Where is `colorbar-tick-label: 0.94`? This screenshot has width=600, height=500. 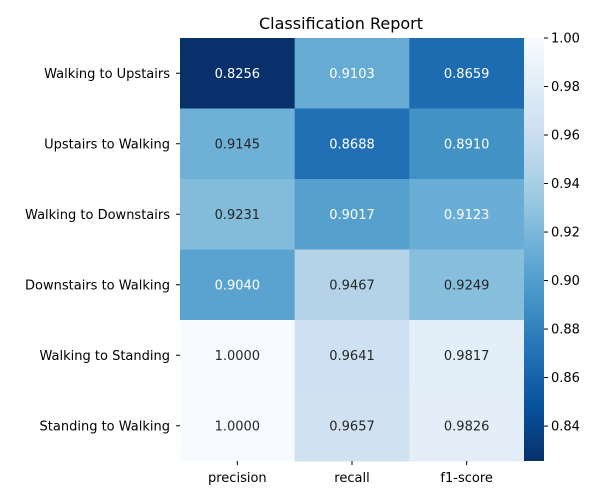 colorbar-tick-label: 0.94 is located at coordinates (565, 184).